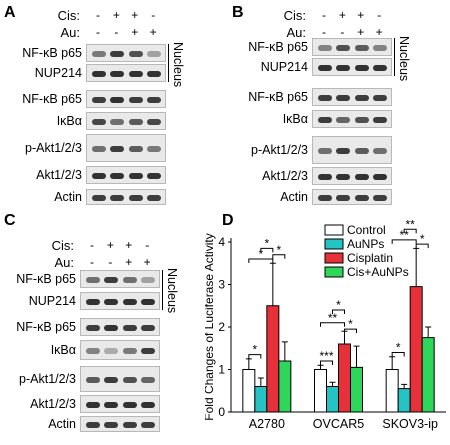 Image resolution: width=450 pixels, height=445 pixels. Describe the element at coordinates (10, 12) in the screenshot. I see `panel-letter: A` at that location.